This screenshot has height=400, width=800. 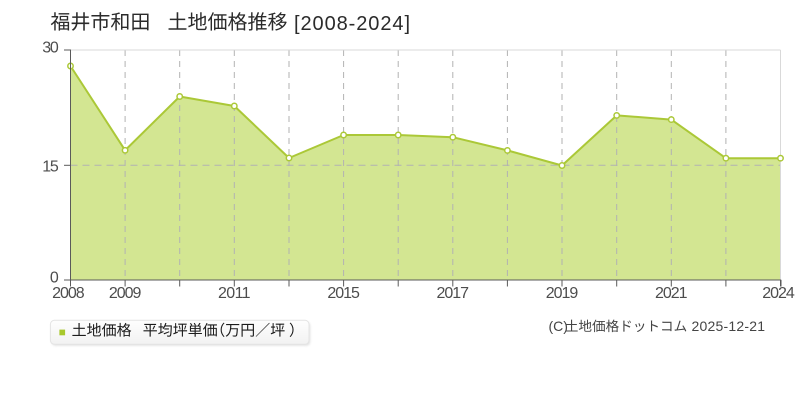 What do you see at coordinates (558, 326) in the screenshot?
I see `svg-text: (C)` at bounding box center [558, 326].